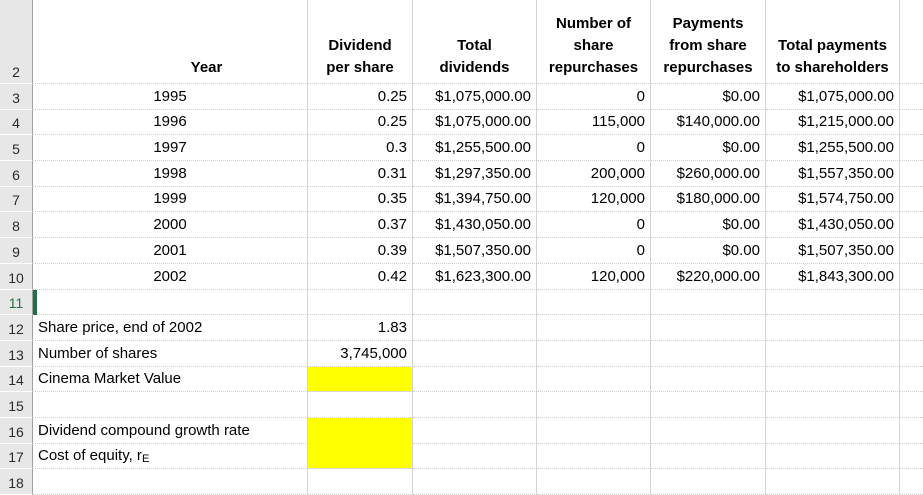 The width and height of the screenshot is (923, 495). Describe the element at coordinates (833, 353) in the screenshot. I see `cell-G13` at that location.